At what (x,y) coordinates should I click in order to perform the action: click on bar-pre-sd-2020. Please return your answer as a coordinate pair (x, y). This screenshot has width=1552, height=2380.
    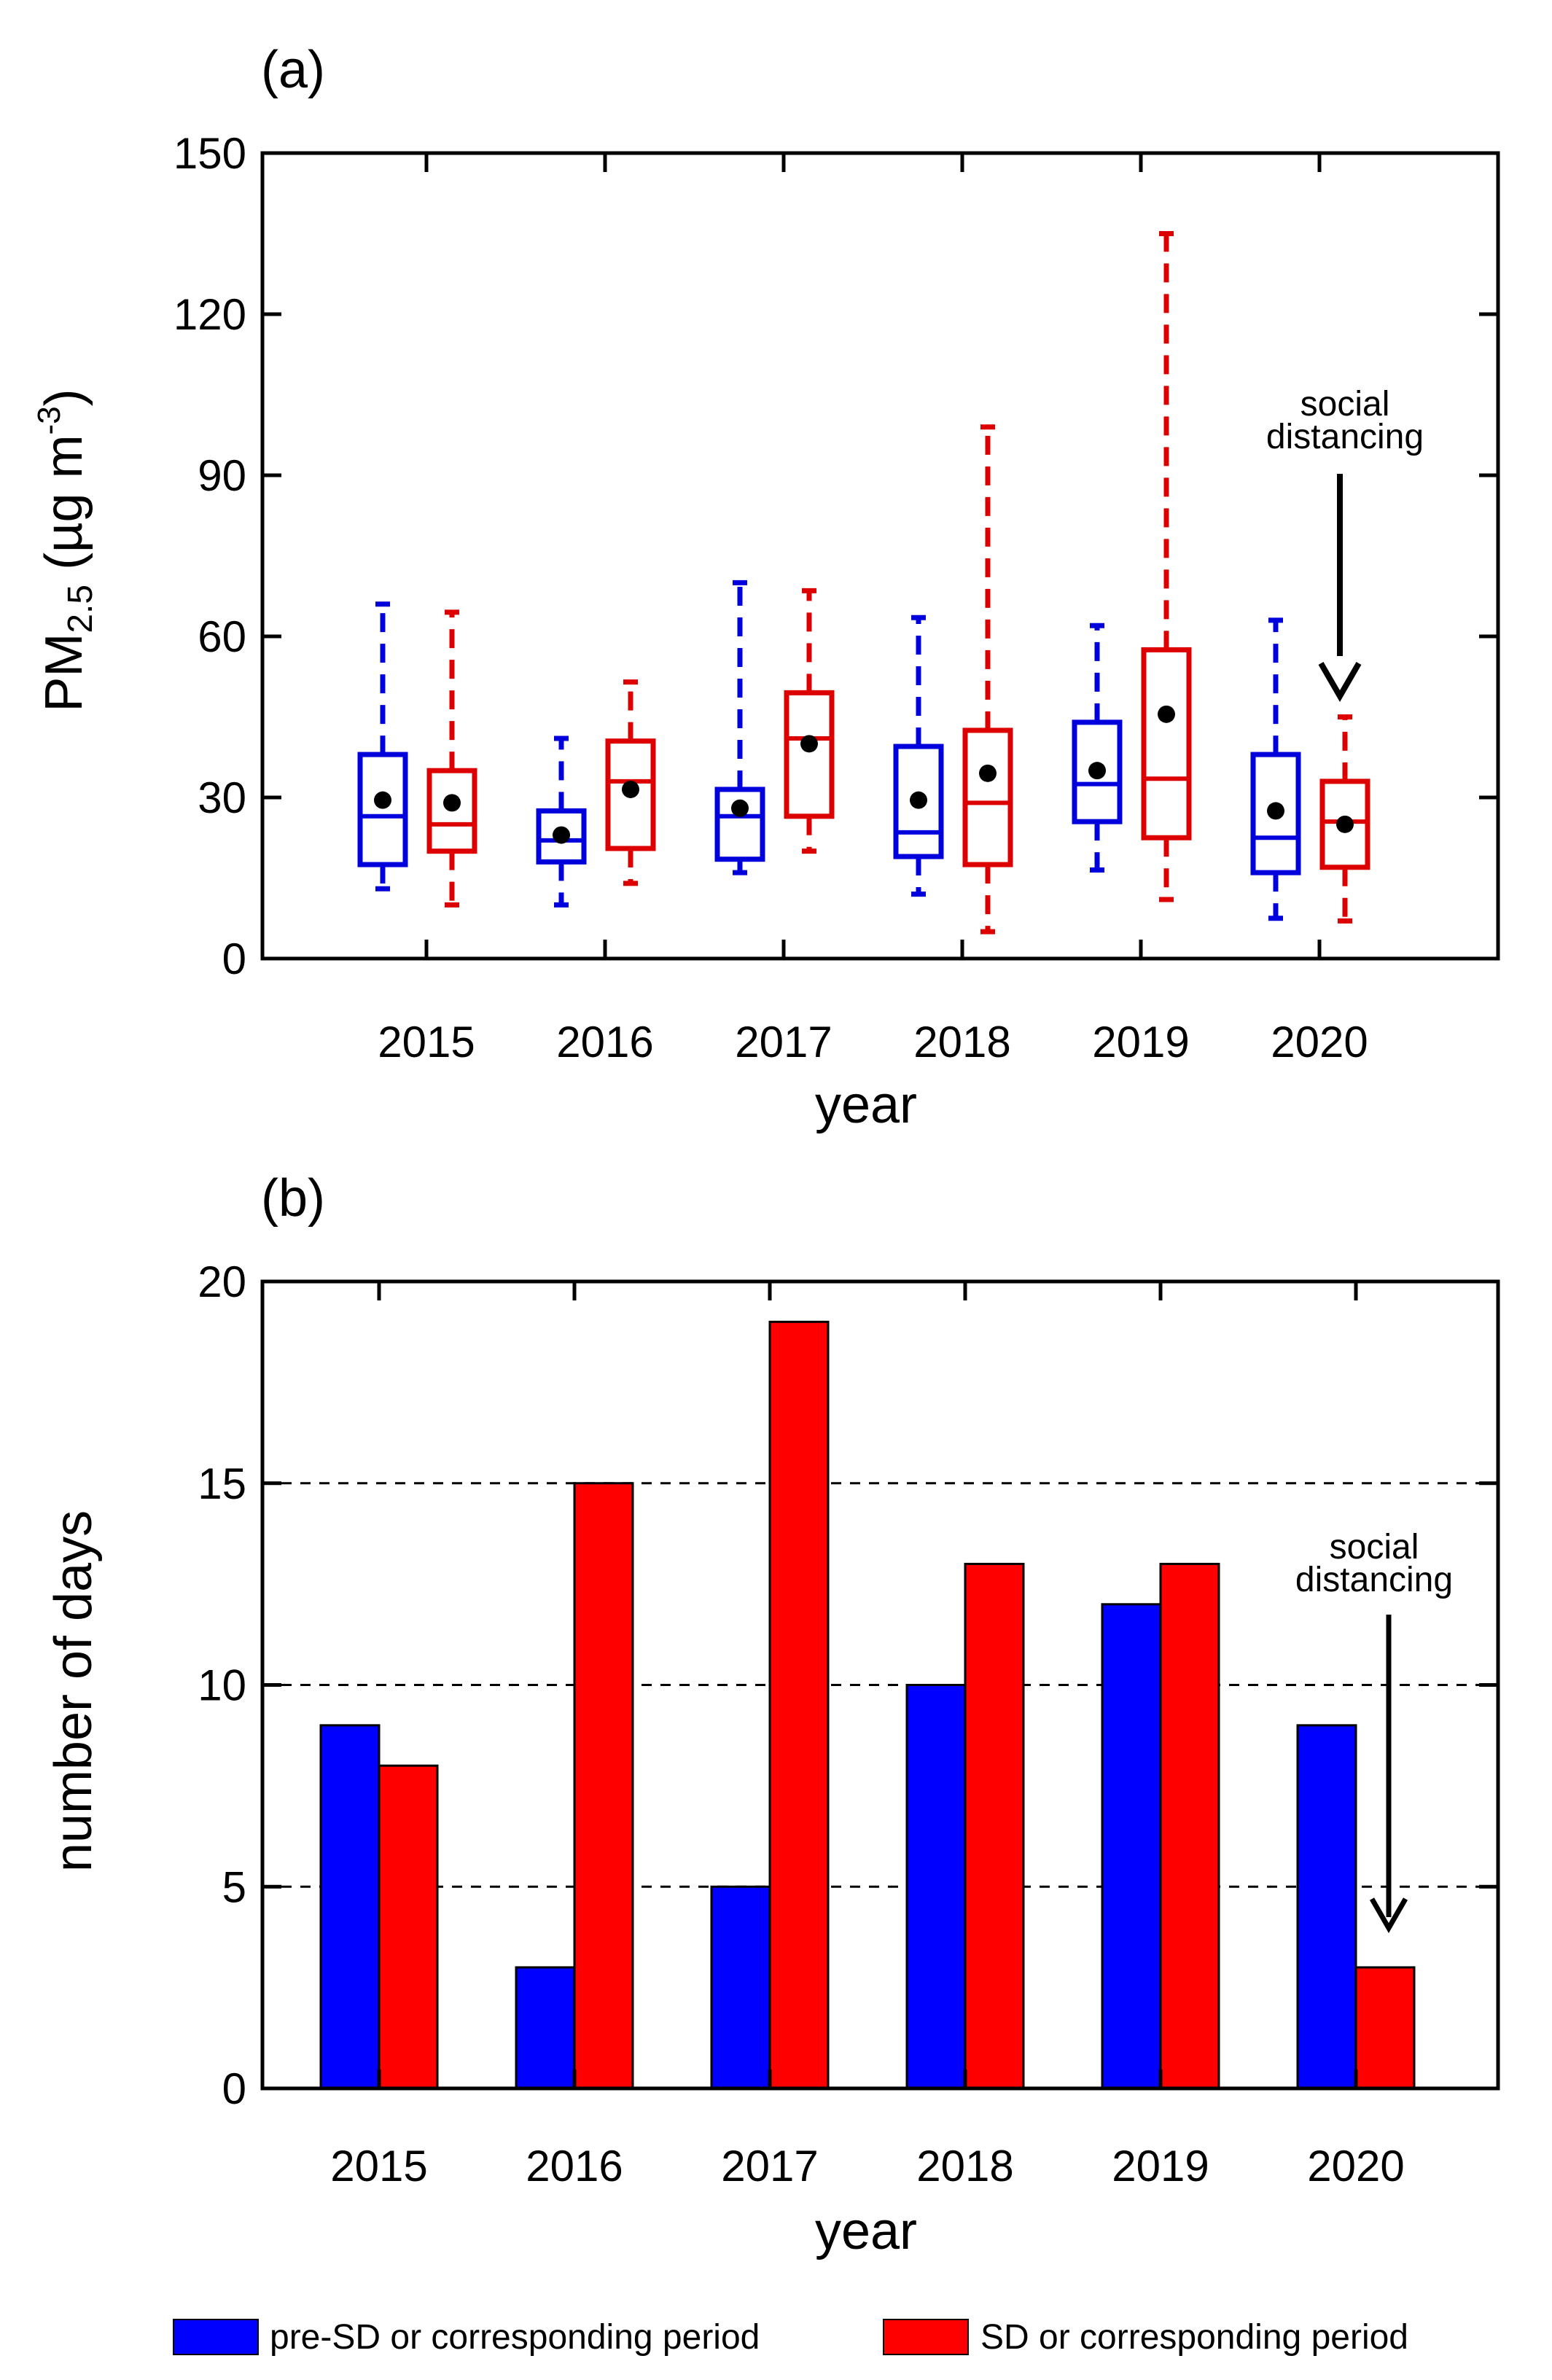
    Looking at the image, I should click on (1326, 1907).